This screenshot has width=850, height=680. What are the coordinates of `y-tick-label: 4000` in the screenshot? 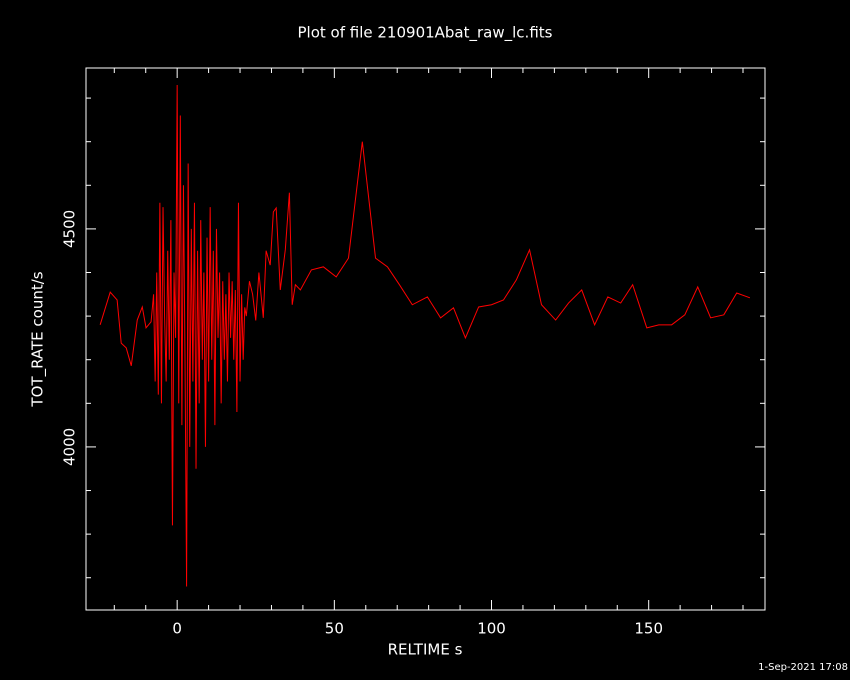 It's located at (70, 447).